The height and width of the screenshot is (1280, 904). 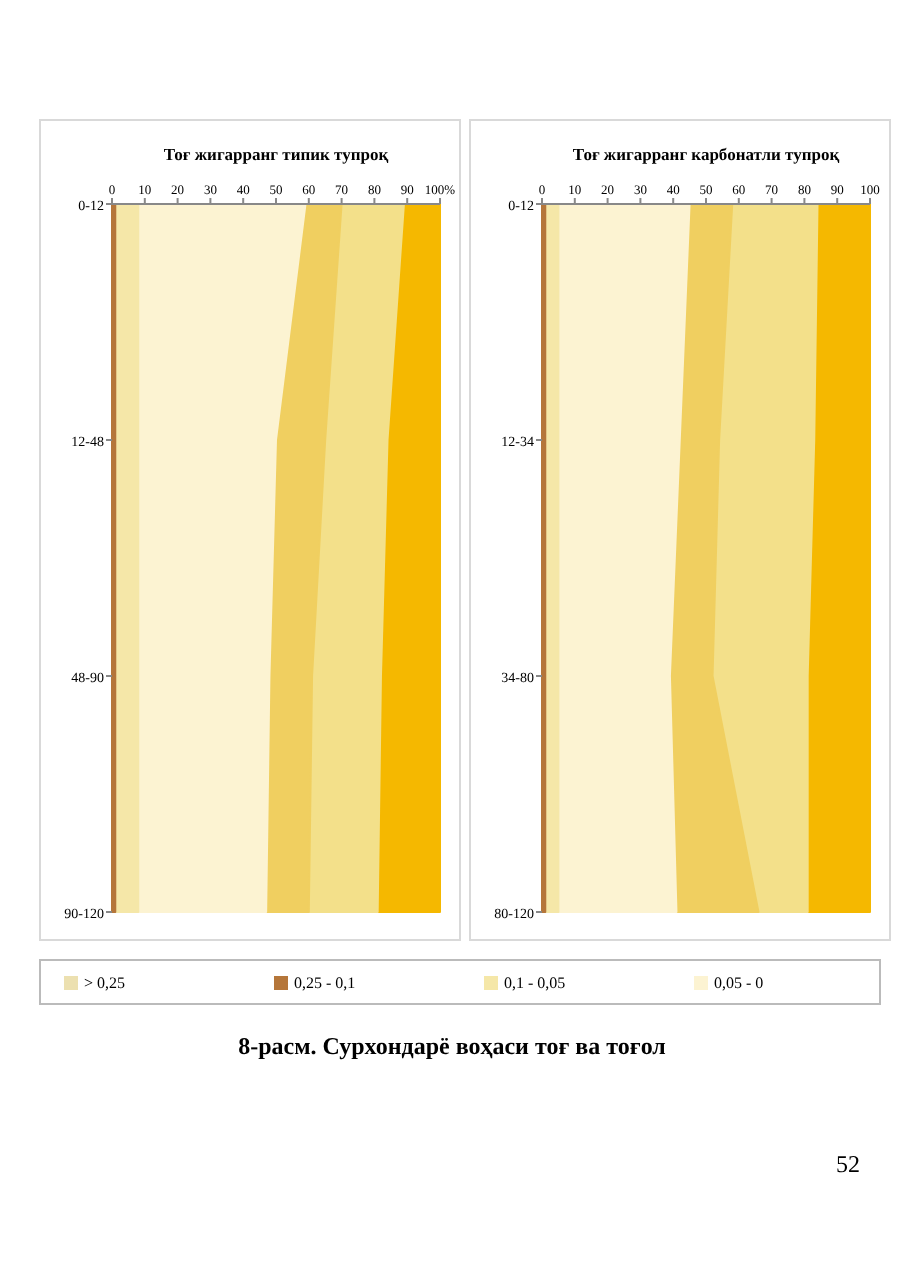 What do you see at coordinates (535, 983) in the screenshot?
I see `legend-label: 0,1 - 0,05` at bounding box center [535, 983].